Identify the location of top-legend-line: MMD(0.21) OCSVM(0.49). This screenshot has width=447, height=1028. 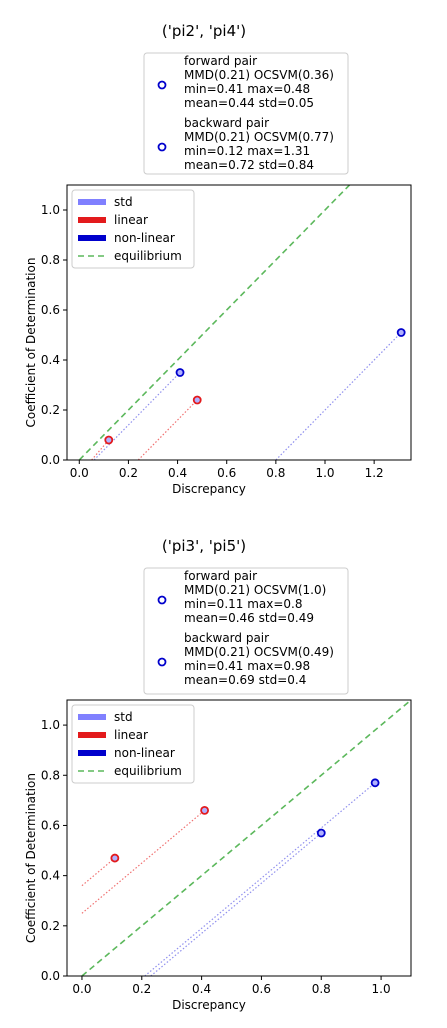
(259, 652).